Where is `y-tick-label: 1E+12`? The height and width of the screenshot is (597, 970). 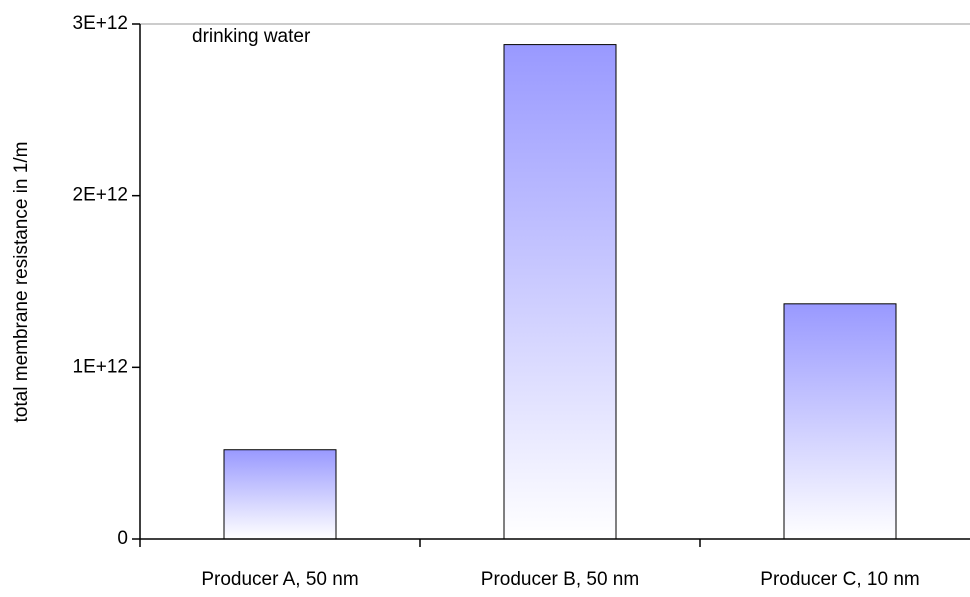
y-tick-label: 1E+12 is located at coordinates (100, 366).